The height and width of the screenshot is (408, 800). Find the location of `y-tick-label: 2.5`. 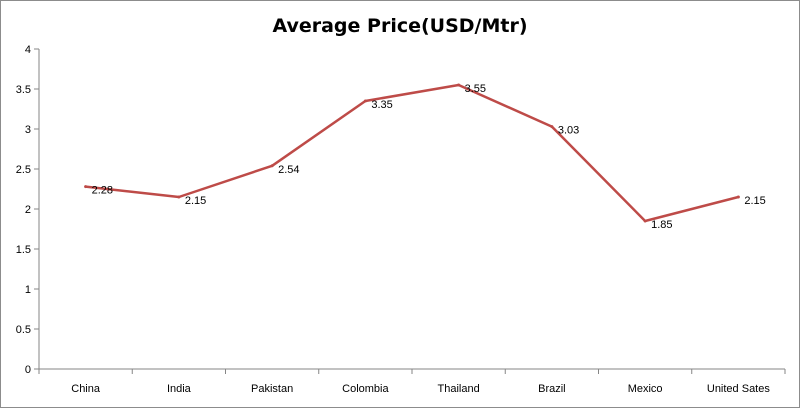

y-tick-label: 2.5 is located at coordinates (23, 170).